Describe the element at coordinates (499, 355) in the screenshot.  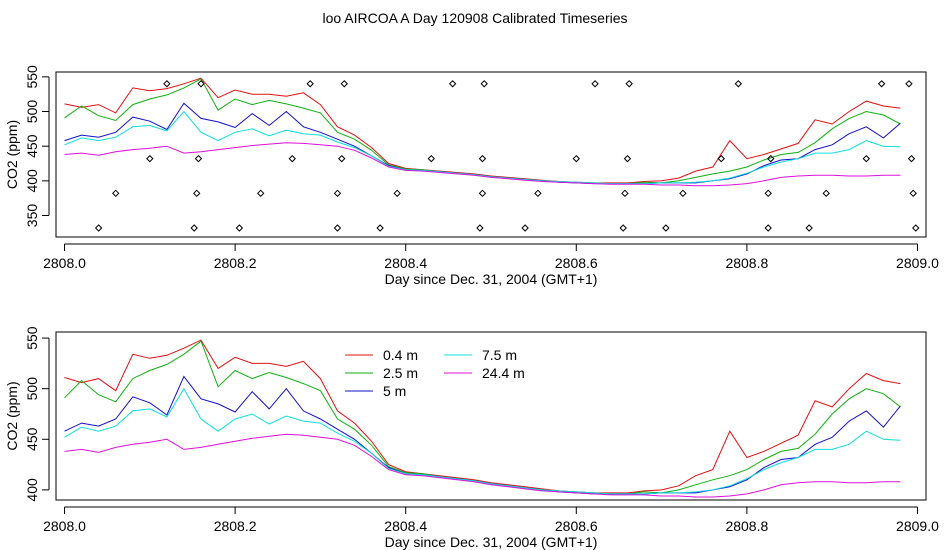
I see `legend-label: 7.5 m` at that location.